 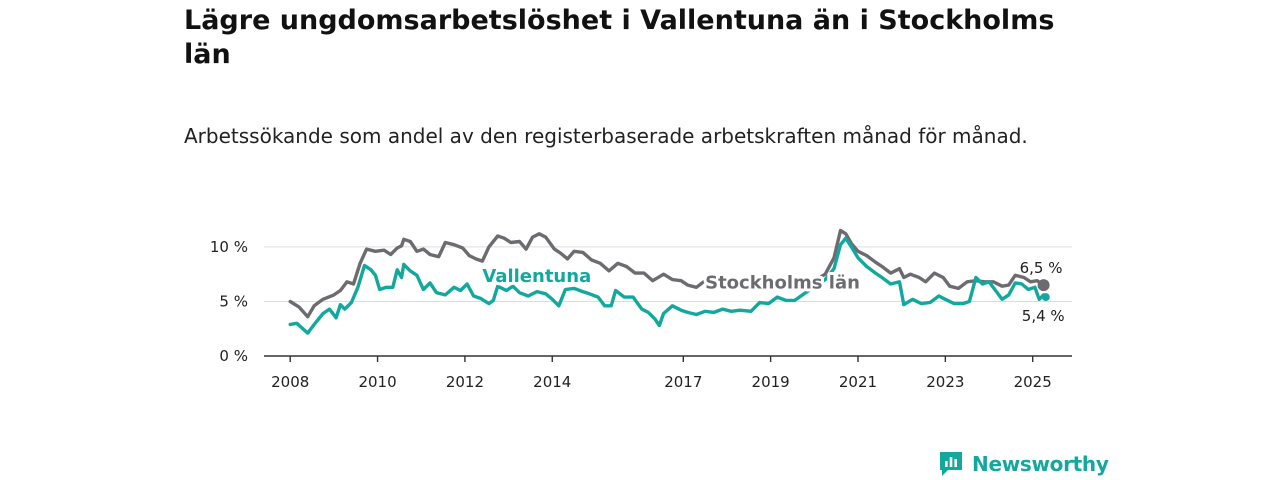 What do you see at coordinates (1040, 464) in the screenshot?
I see `brand-name: Newsworthy` at bounding box center [1040, 464].